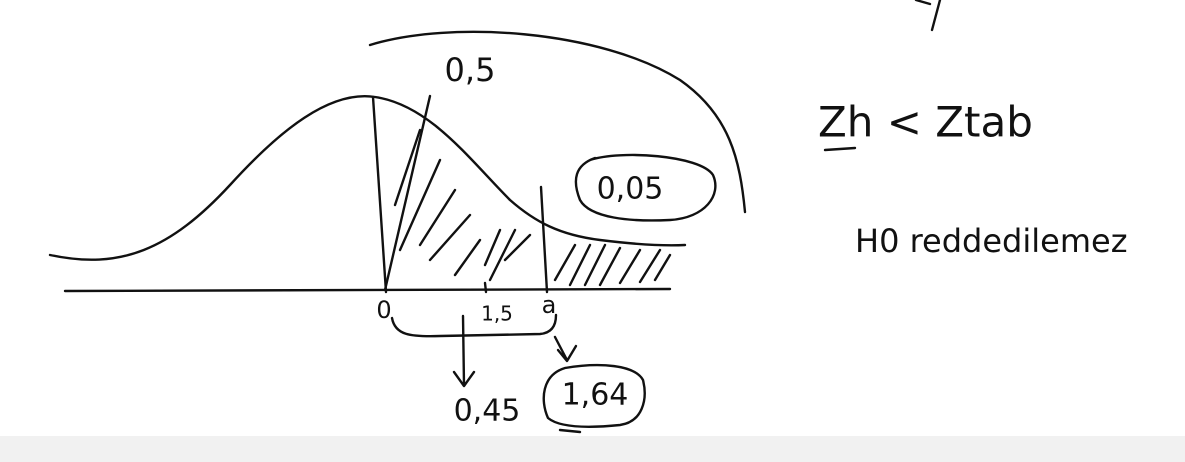 The image size is (1185, 462). What do you see at coordinates (383, 310) in the screenshot?
I see `origin-label: 0` at bounding box center [383, 310].